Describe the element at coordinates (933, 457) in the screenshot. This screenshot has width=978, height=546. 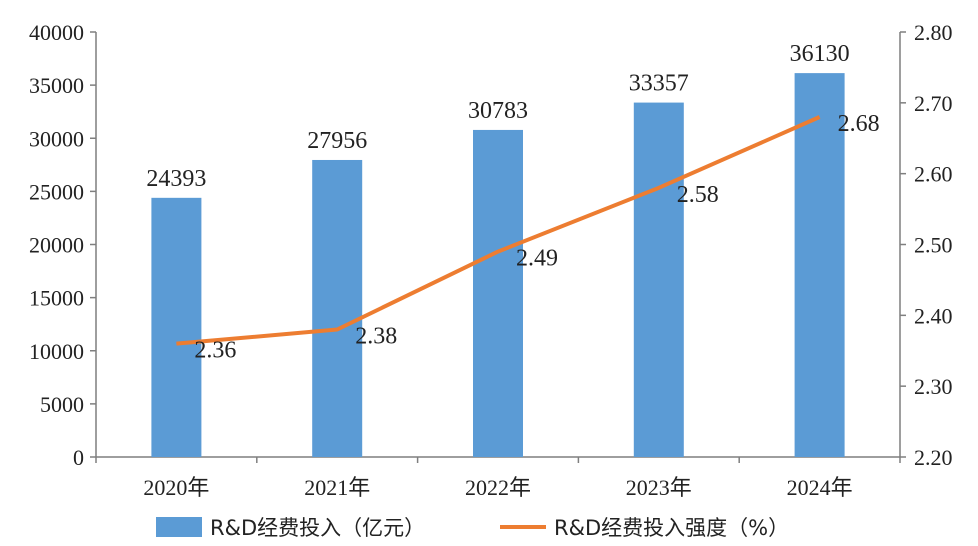
I see `y-right-tick-label: 2.20` at that location.